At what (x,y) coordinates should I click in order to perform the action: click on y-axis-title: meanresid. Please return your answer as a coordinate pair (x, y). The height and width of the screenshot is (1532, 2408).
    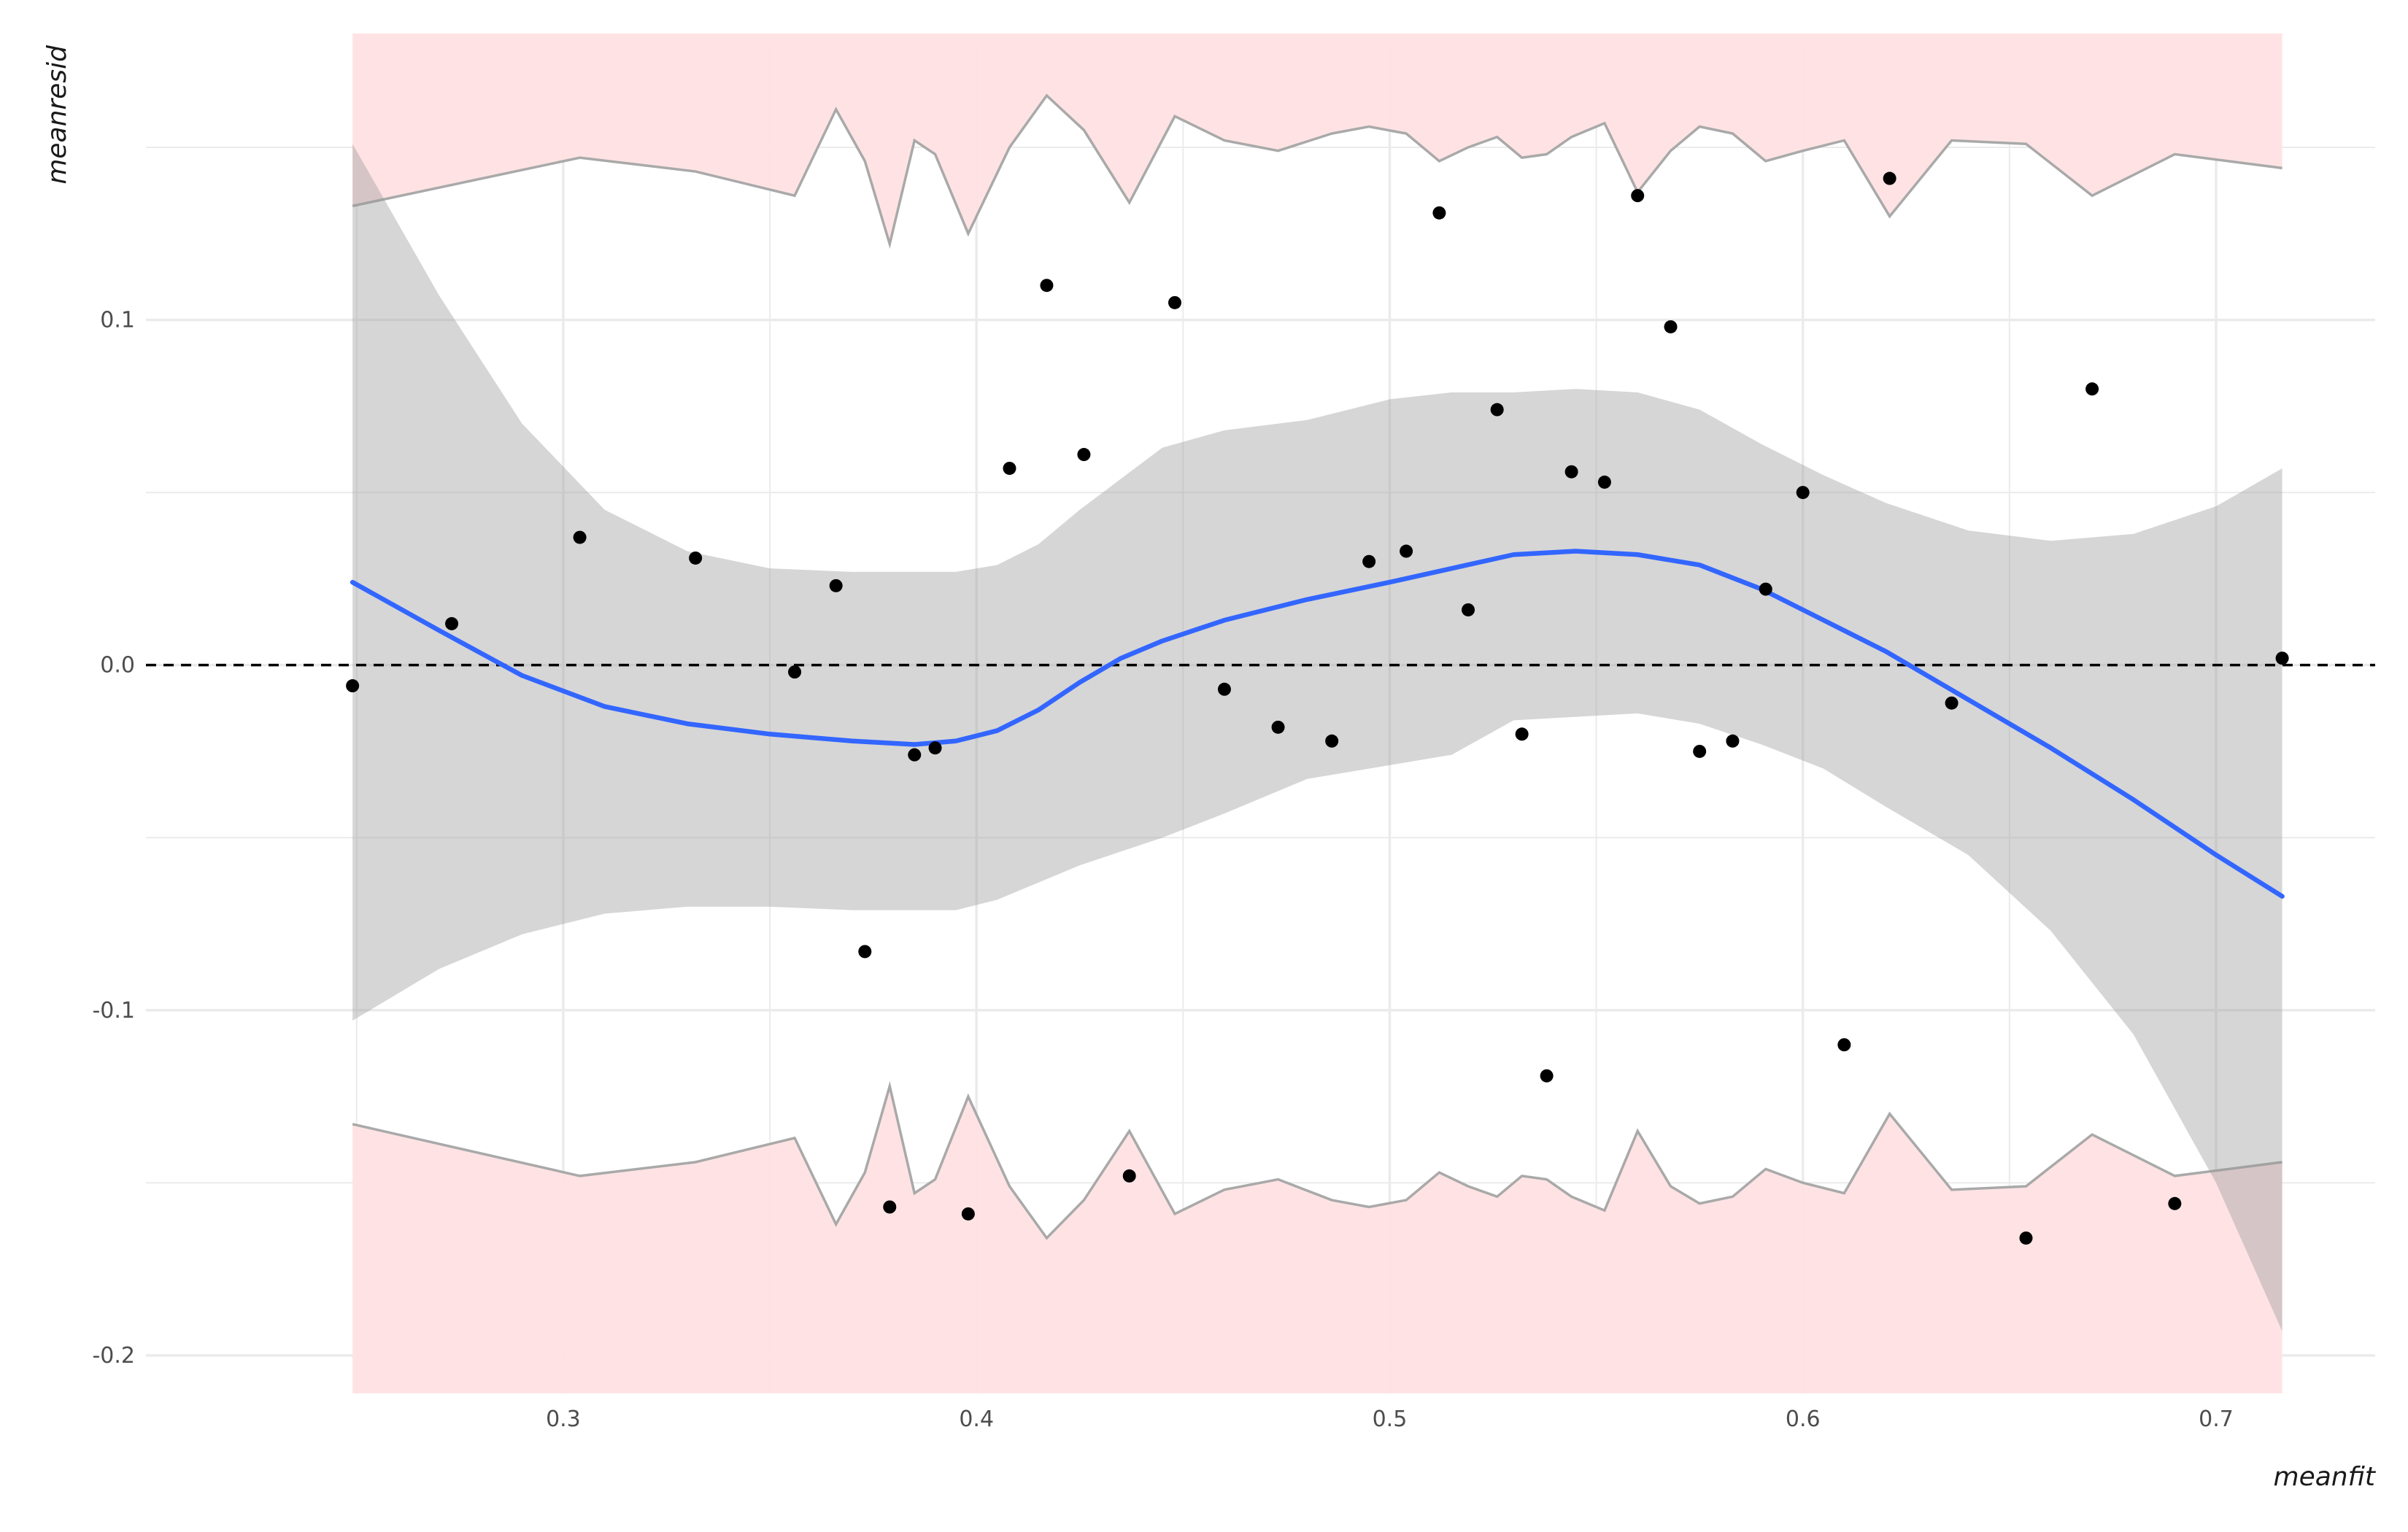
    Looking at the image, I should click on (57, 115).